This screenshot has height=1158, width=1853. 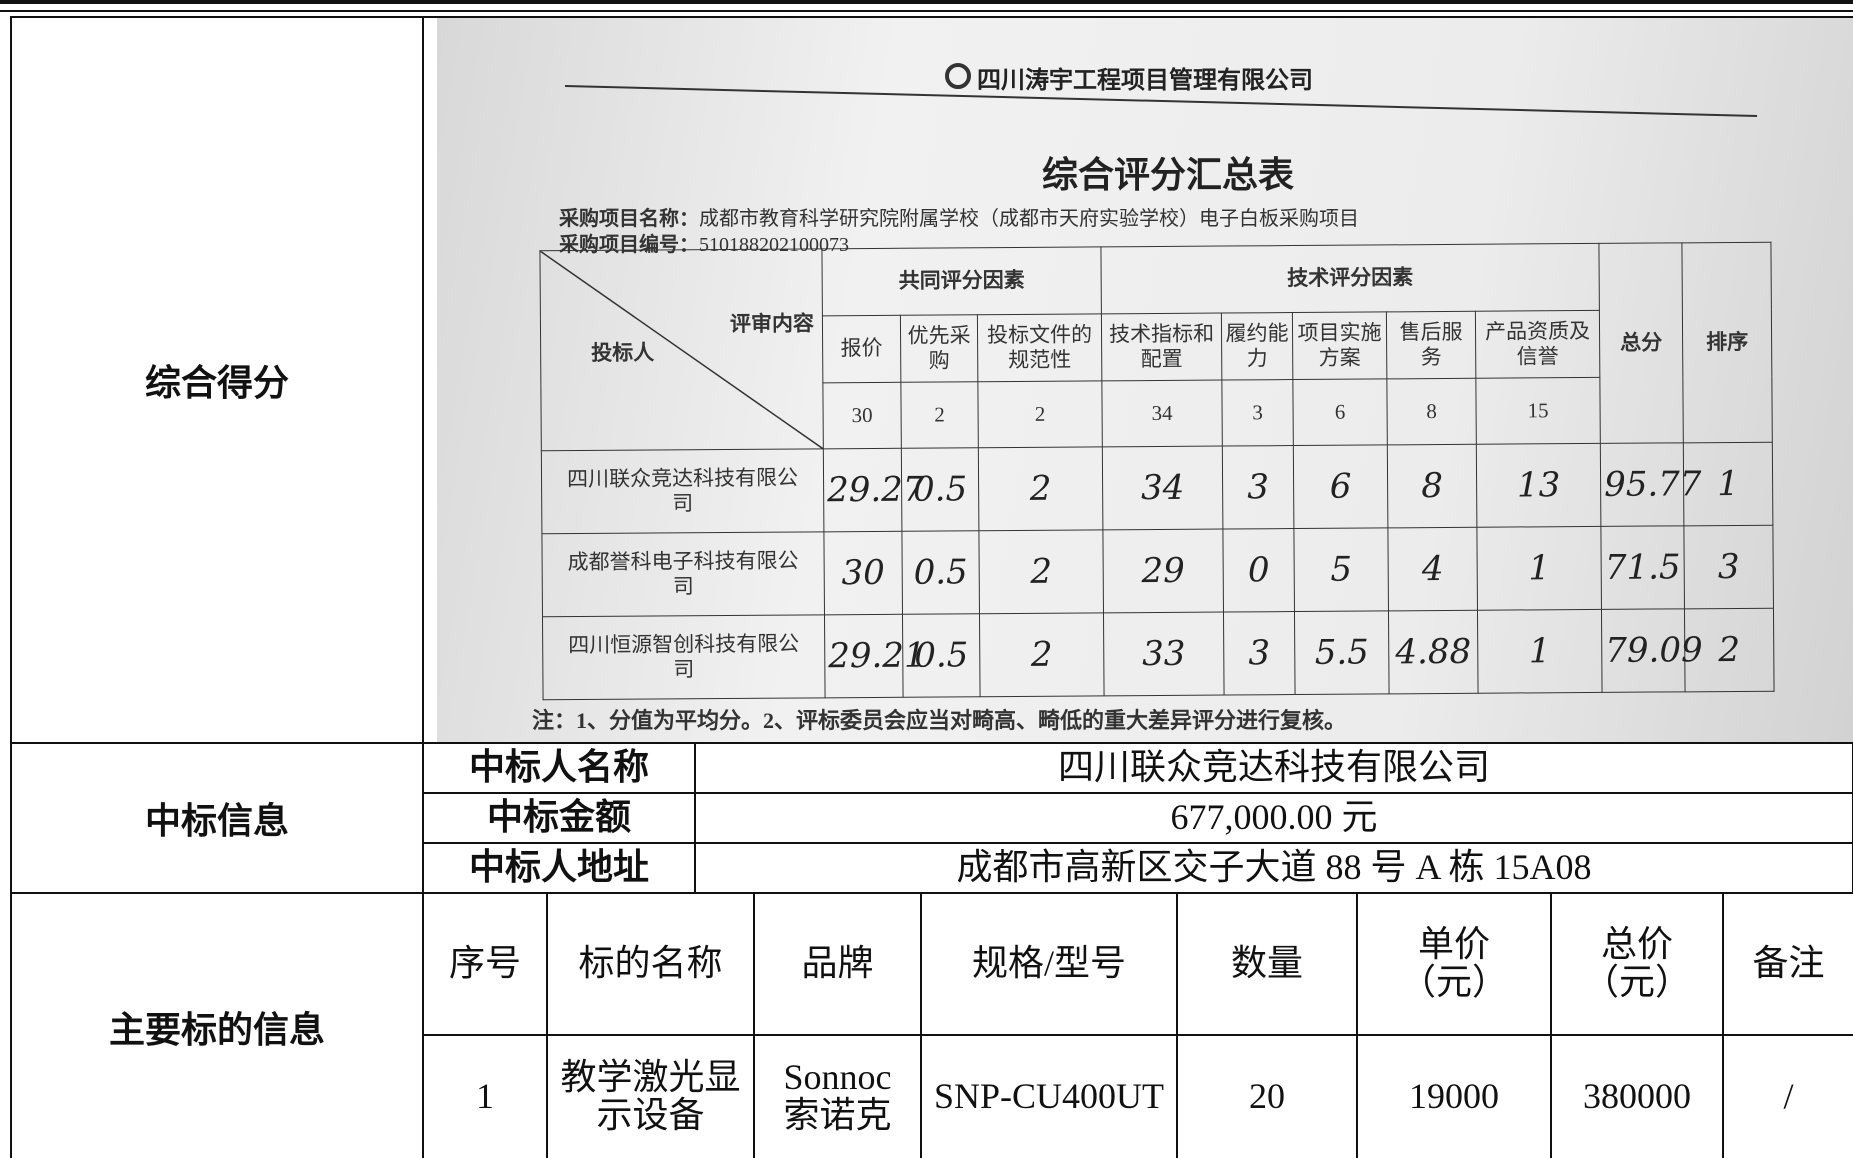 I want to click on company: 四川涛宇工程项目管理有限公司, so click(x=1145, y=80).